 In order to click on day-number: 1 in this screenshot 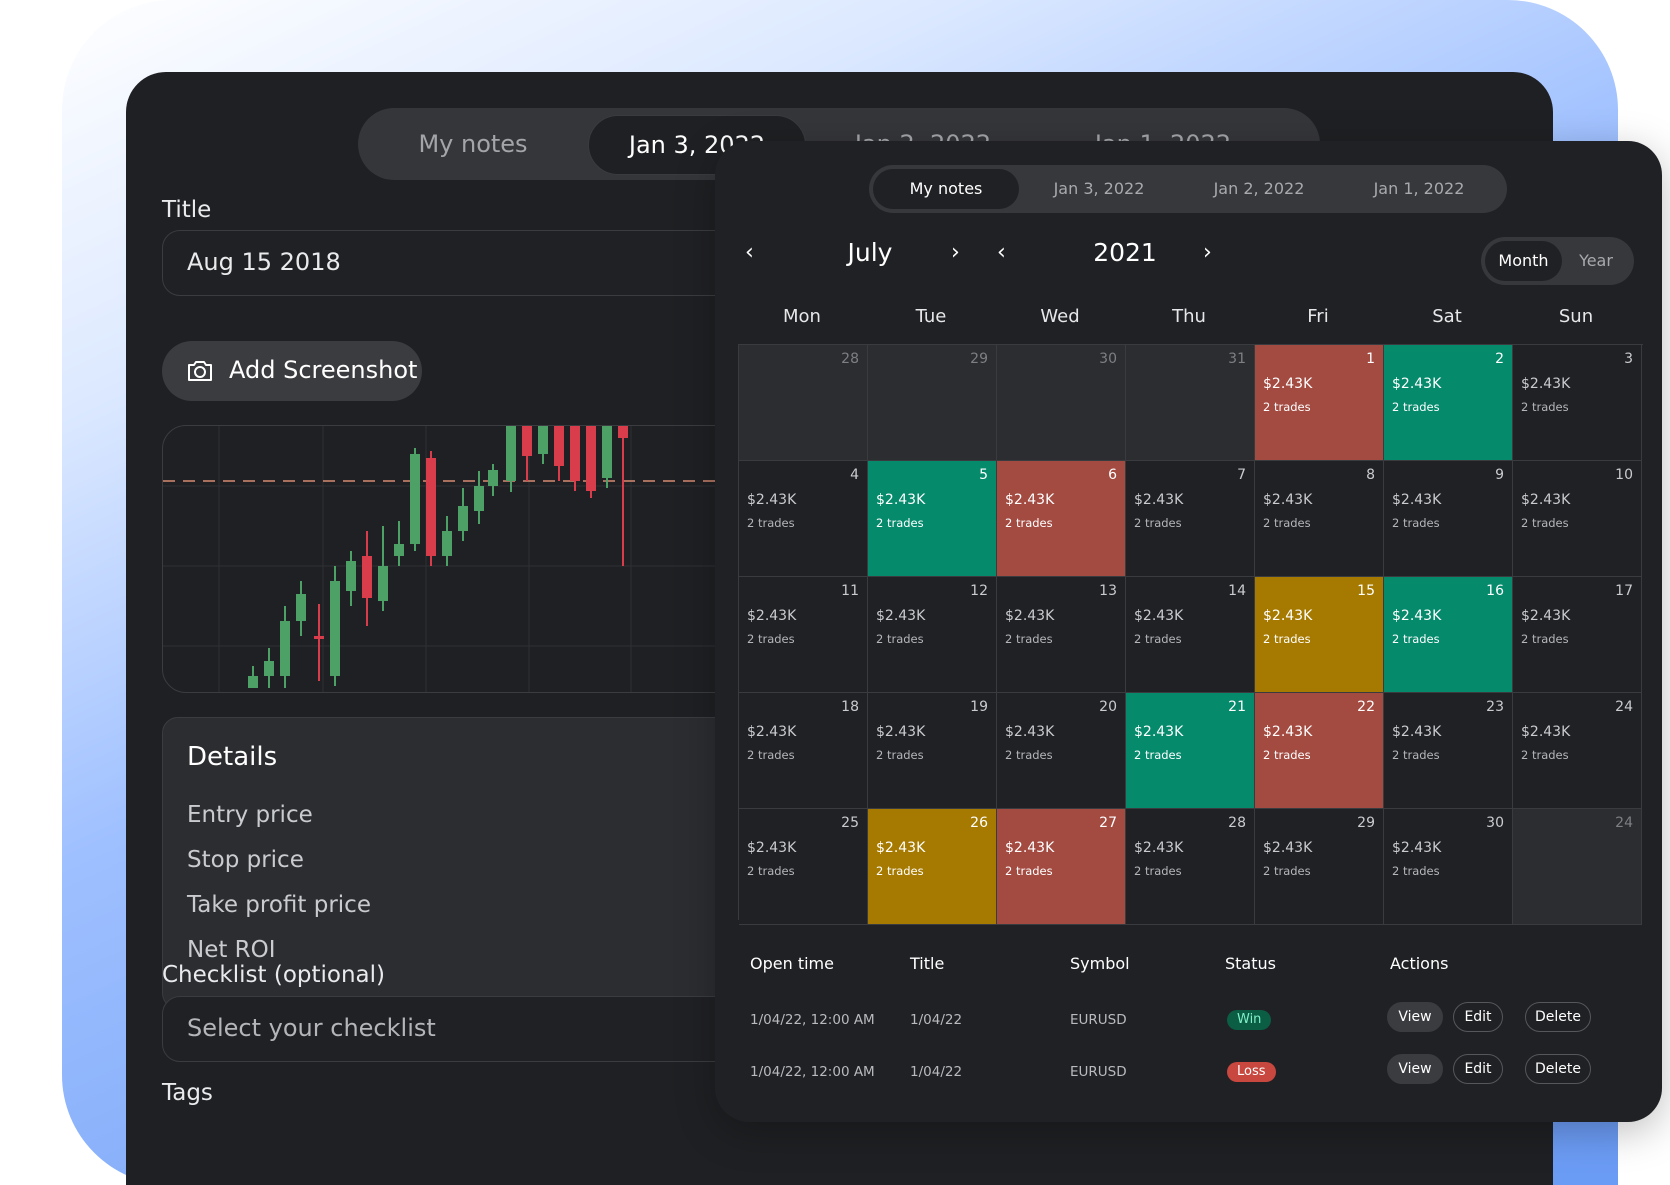, I will do `click(1370, 359)`.